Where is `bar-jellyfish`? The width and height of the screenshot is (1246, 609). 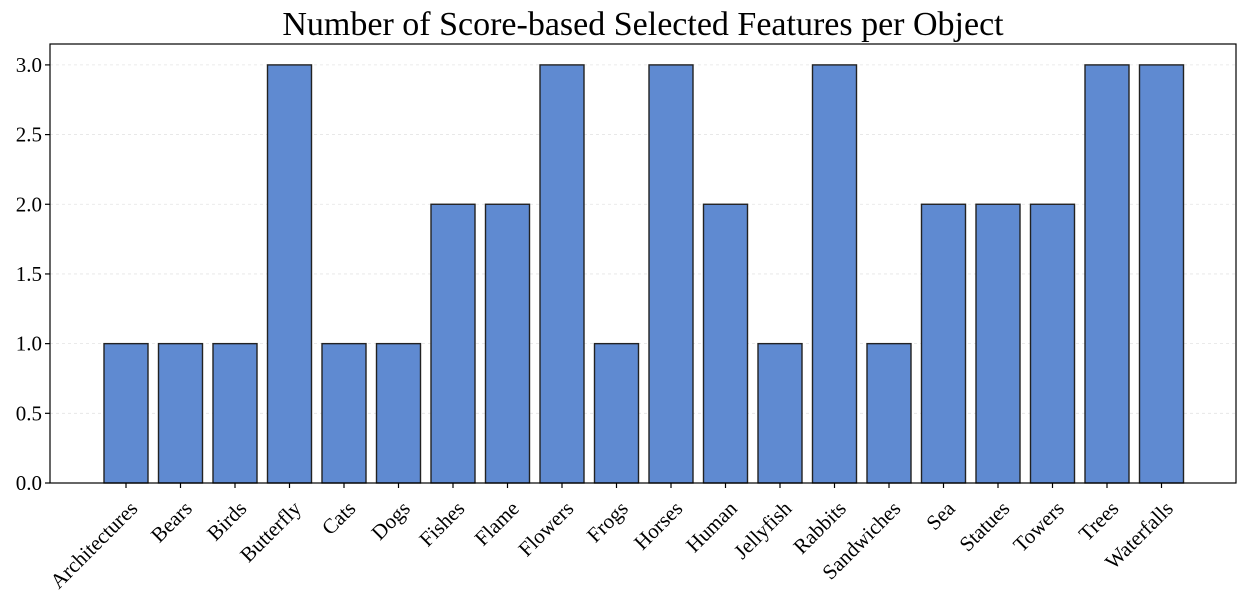 bar-jellyfish is located at coordinates (780, 413).